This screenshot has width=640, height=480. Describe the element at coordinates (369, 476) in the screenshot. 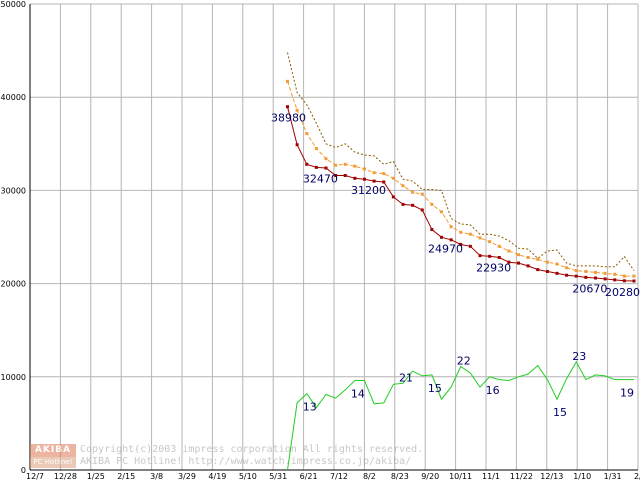

I see `x-tick-label: 8/2` at that location.